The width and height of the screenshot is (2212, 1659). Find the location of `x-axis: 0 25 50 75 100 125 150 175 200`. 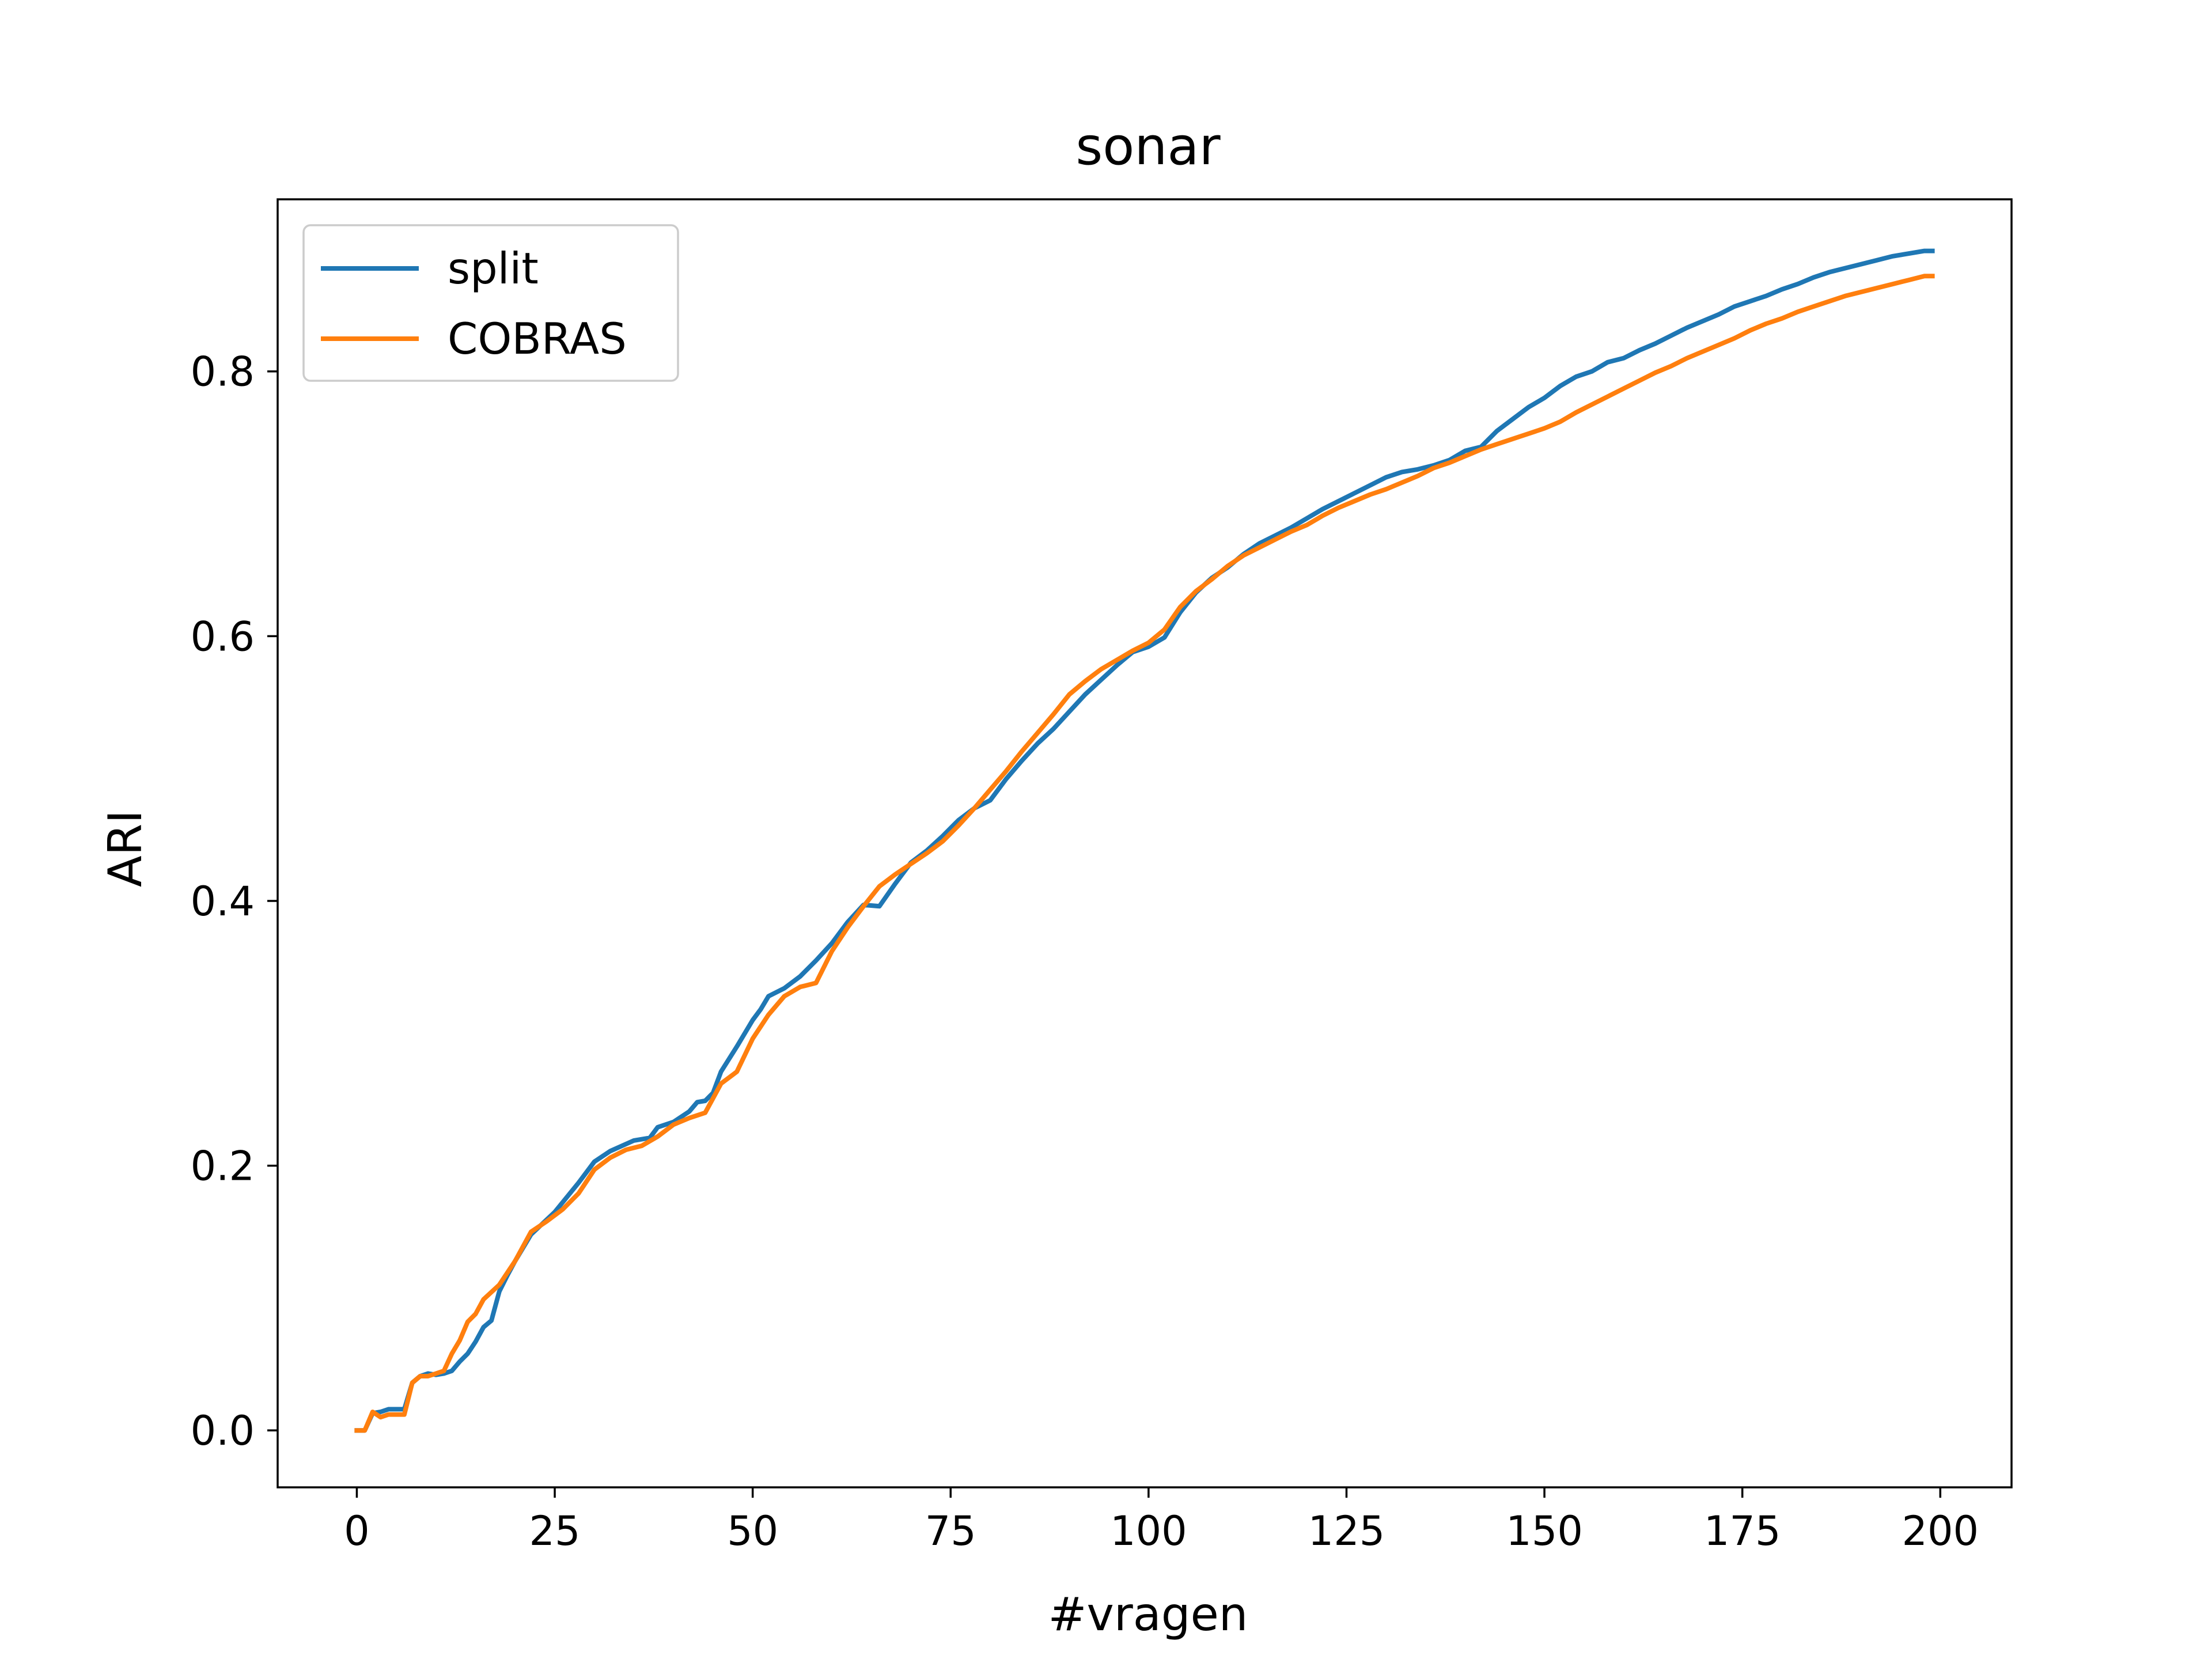

x-axis: 0 25 50 75 100 125 150 175 200 is located at coordinates (1161, 1521).